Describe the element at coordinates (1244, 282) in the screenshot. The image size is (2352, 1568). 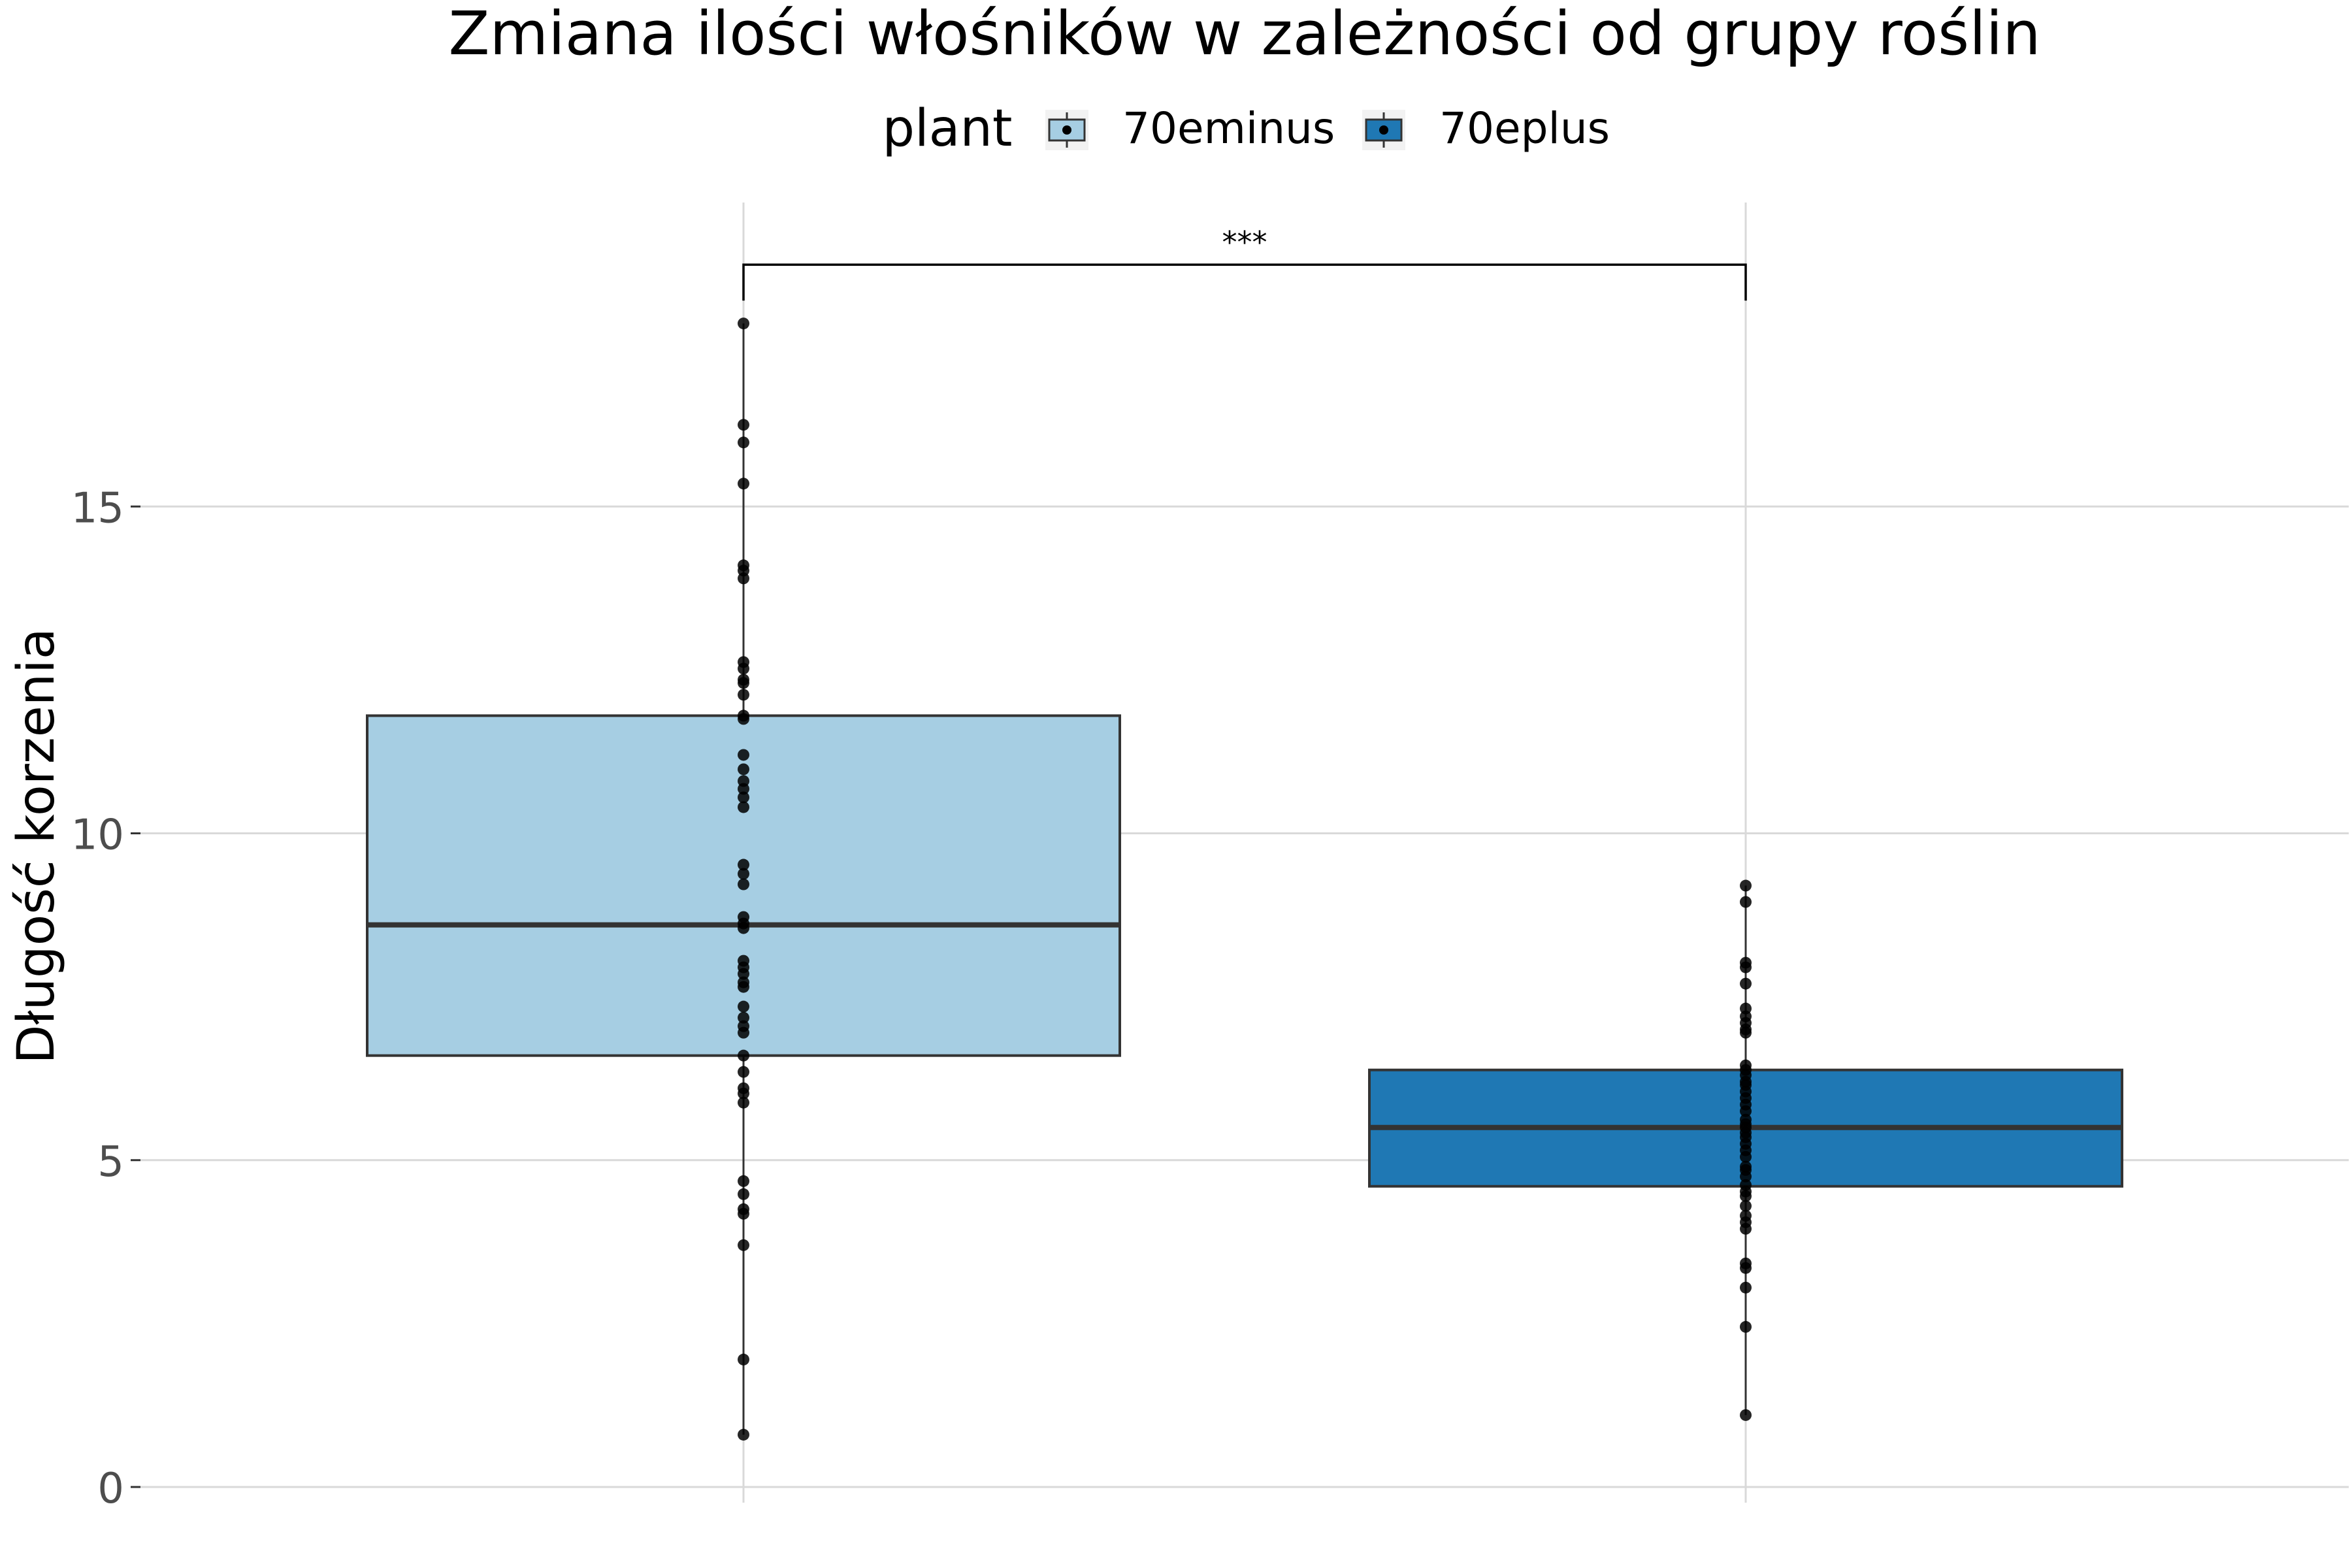
I see `significance-bracket` at that location.